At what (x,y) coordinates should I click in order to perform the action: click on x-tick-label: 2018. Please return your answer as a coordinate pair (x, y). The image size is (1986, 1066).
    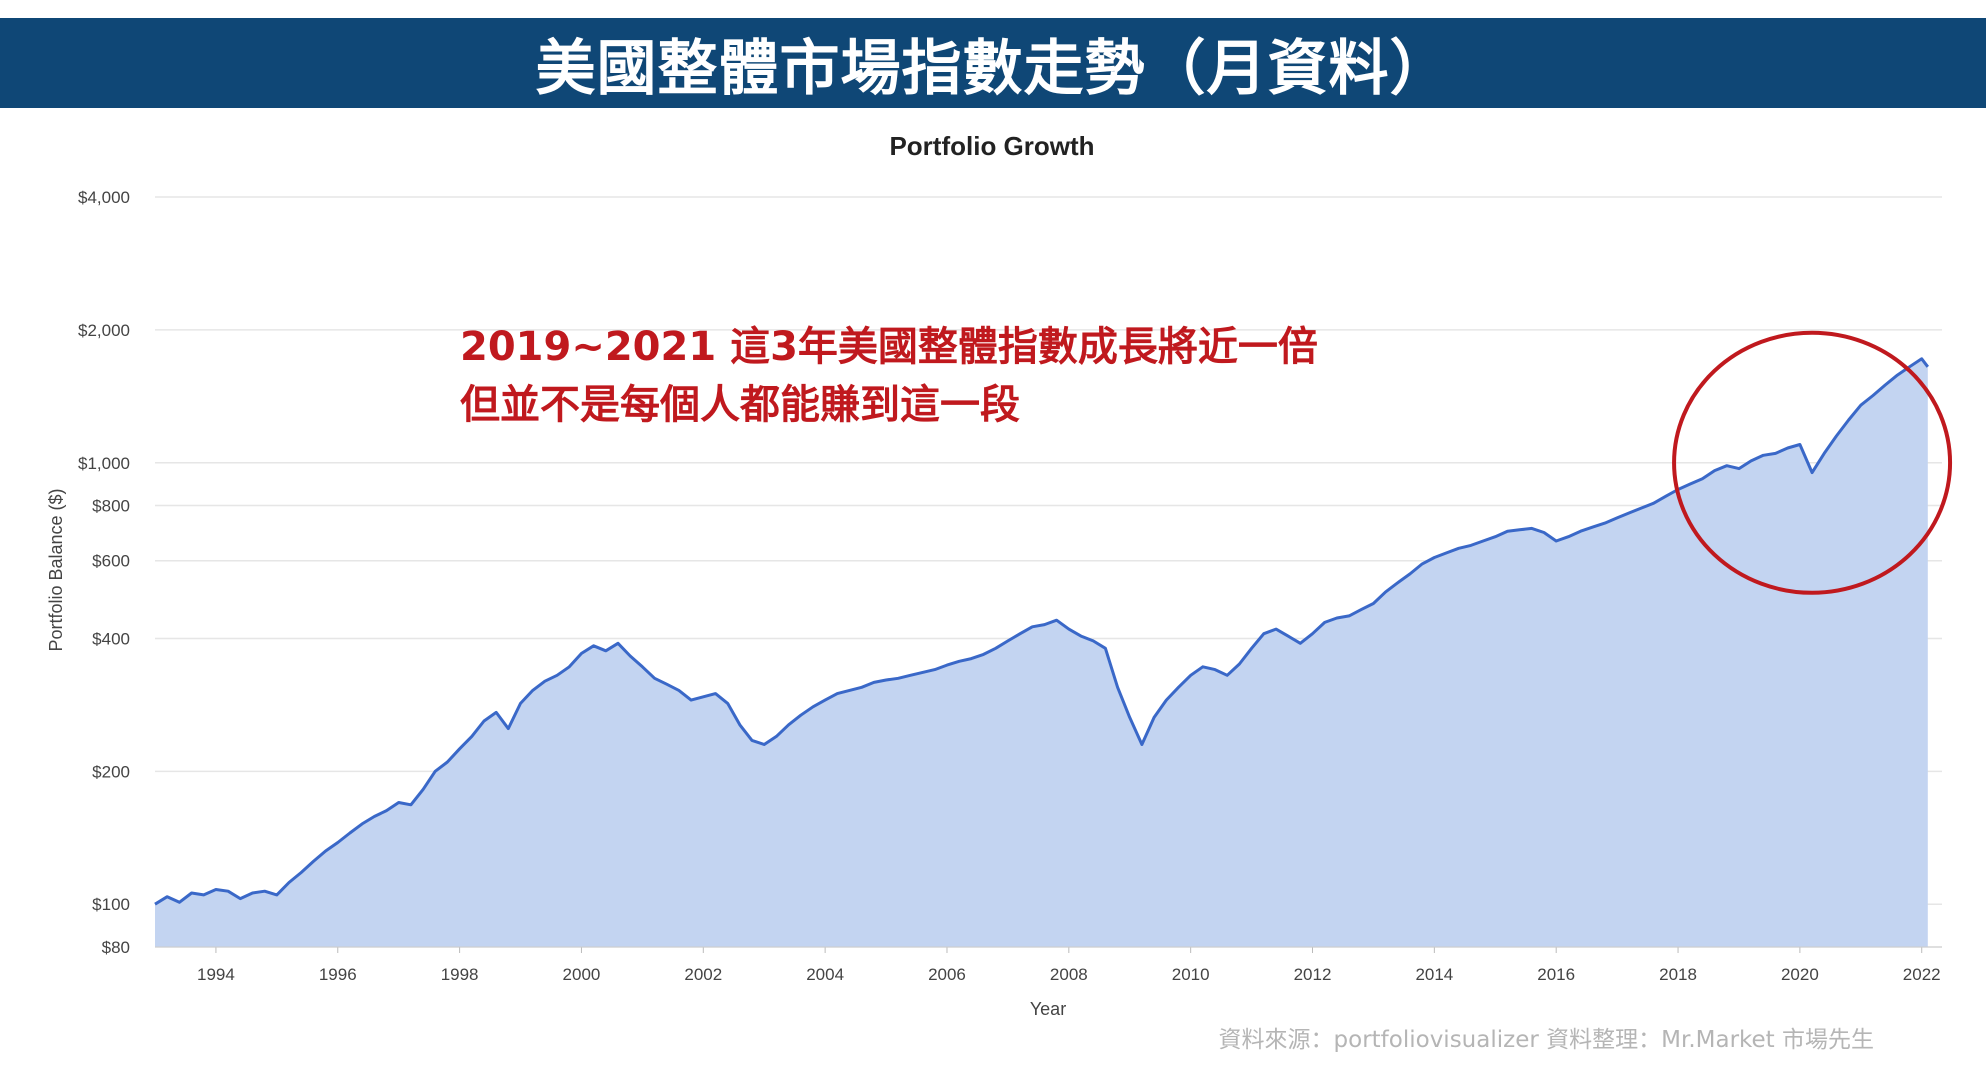
    Looking at the image, I should click on (1678, 974).